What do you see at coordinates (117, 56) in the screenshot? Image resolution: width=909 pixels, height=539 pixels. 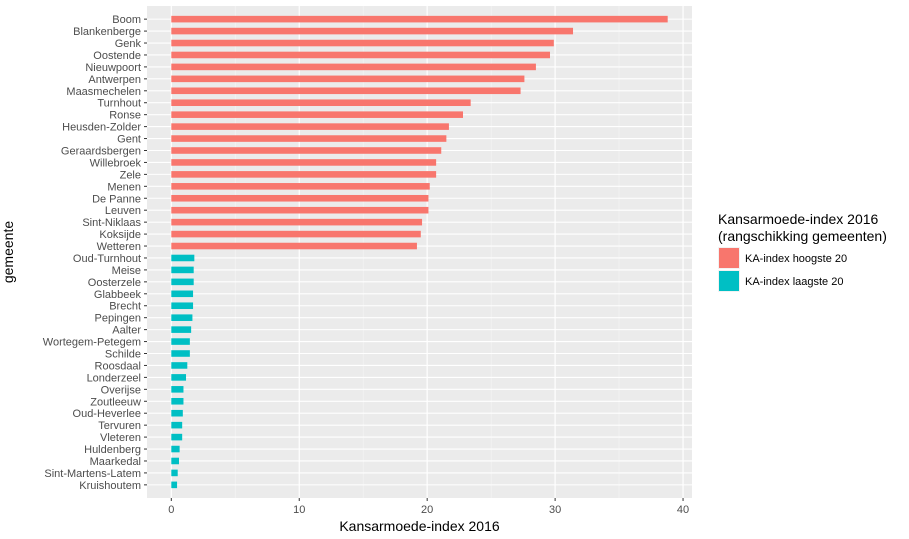 I see `y-tick-label: Oostende` at bounding box center [117, 56].